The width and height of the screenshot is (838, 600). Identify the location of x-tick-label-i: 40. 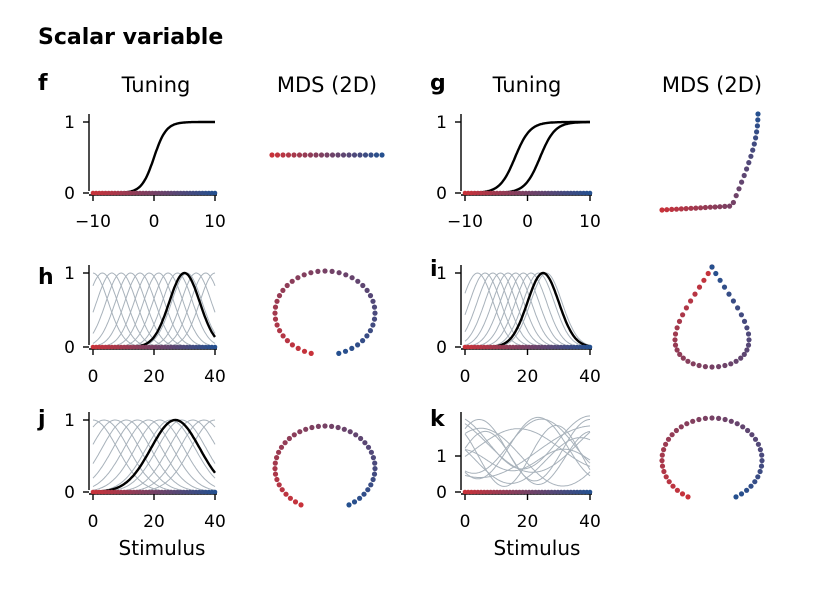
(590, 377).